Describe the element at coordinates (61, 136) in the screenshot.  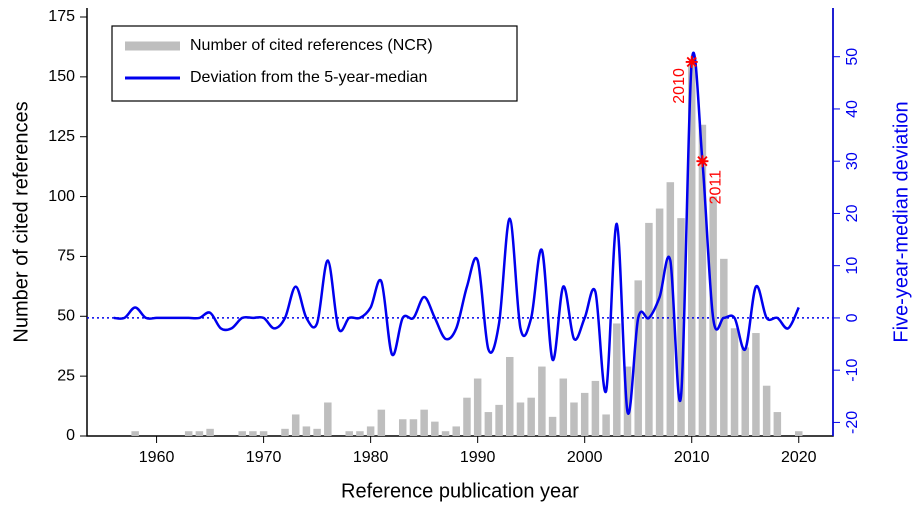
I see `y-tick-label: 125` at that location.